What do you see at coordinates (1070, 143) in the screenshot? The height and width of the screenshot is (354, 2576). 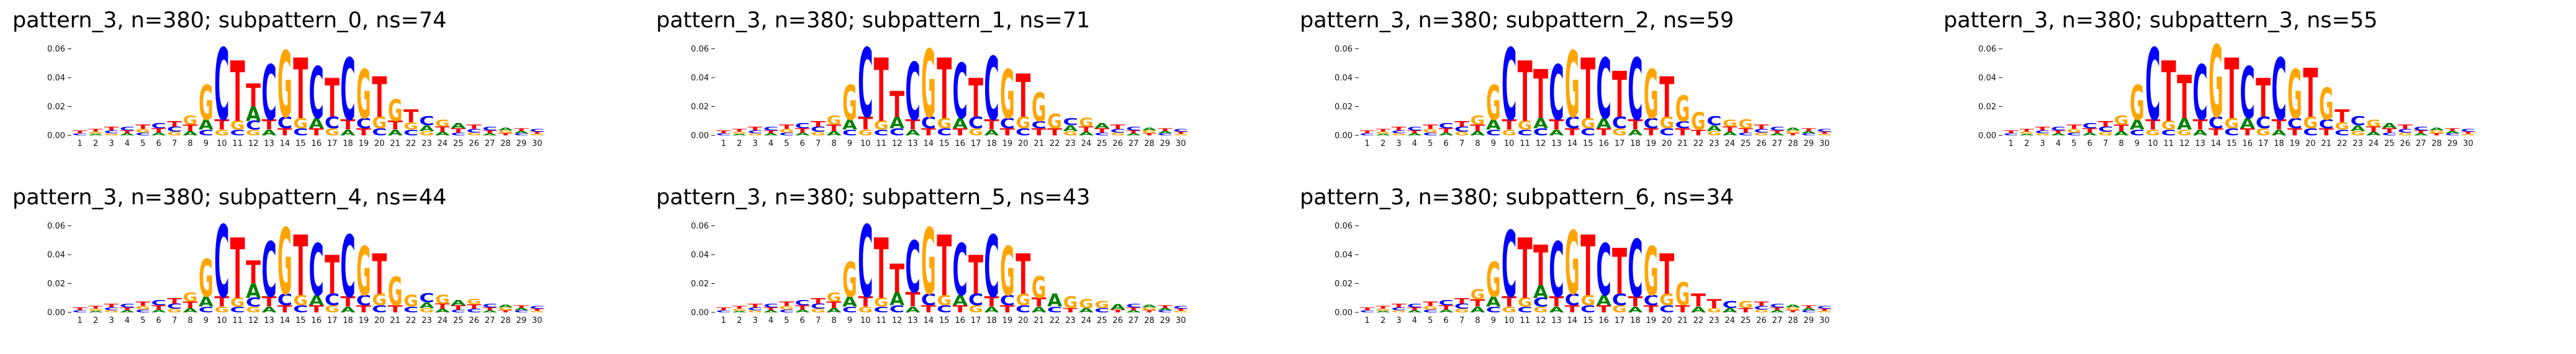 I see `x-tick-label: 23` at bounding box center [1070, 143].